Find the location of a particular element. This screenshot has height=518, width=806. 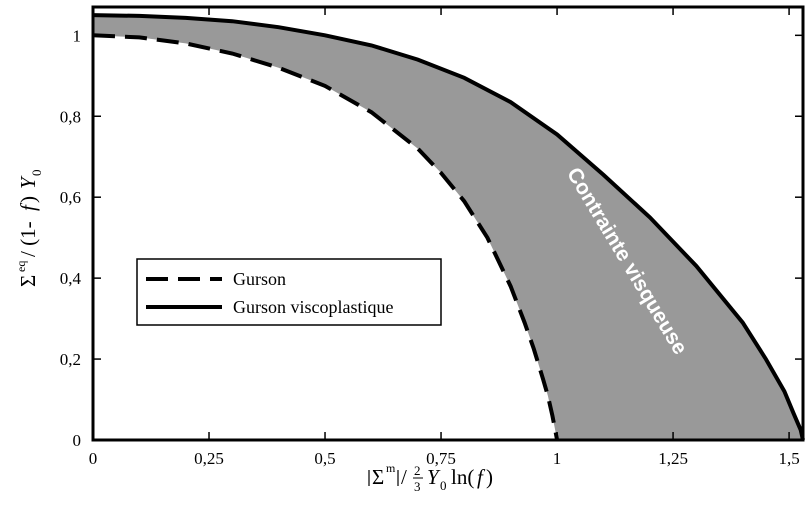

y-tick-label: 0,8 is located at coordinates (70, 116).